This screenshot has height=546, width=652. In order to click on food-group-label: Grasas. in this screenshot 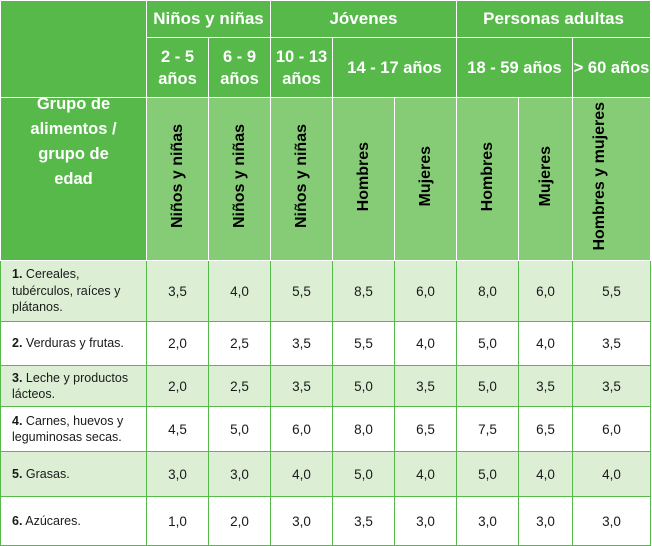, I will do `click(47, 473)`.